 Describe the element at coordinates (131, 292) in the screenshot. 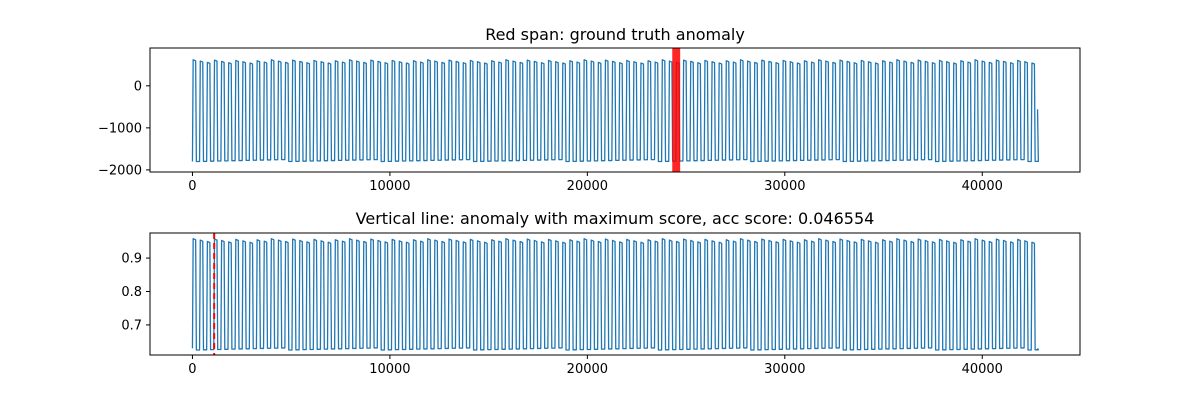

I see `bottom-y-tick-label: 0.8` at that location.